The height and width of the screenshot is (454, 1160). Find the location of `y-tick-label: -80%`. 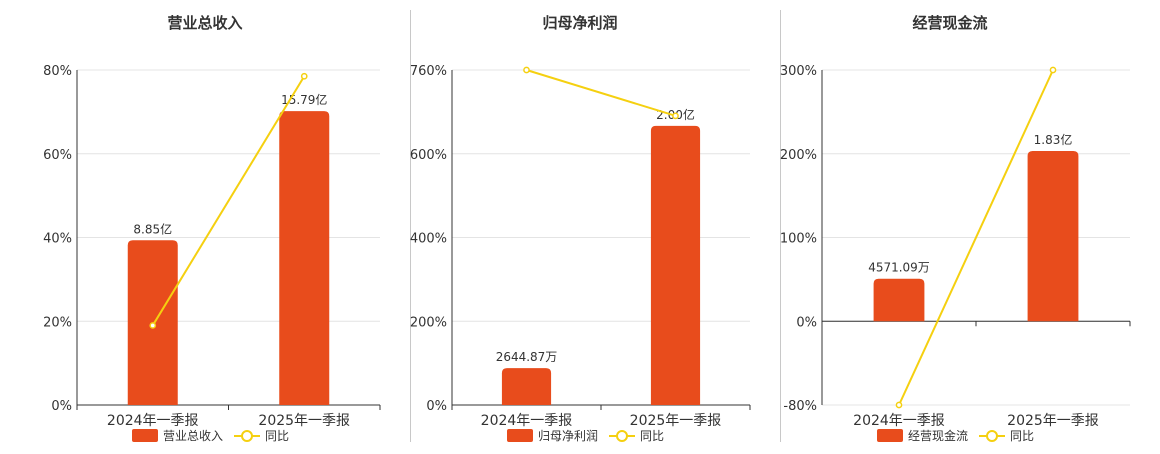

y-tick-label: -80% is located at coordinates (800, 406).